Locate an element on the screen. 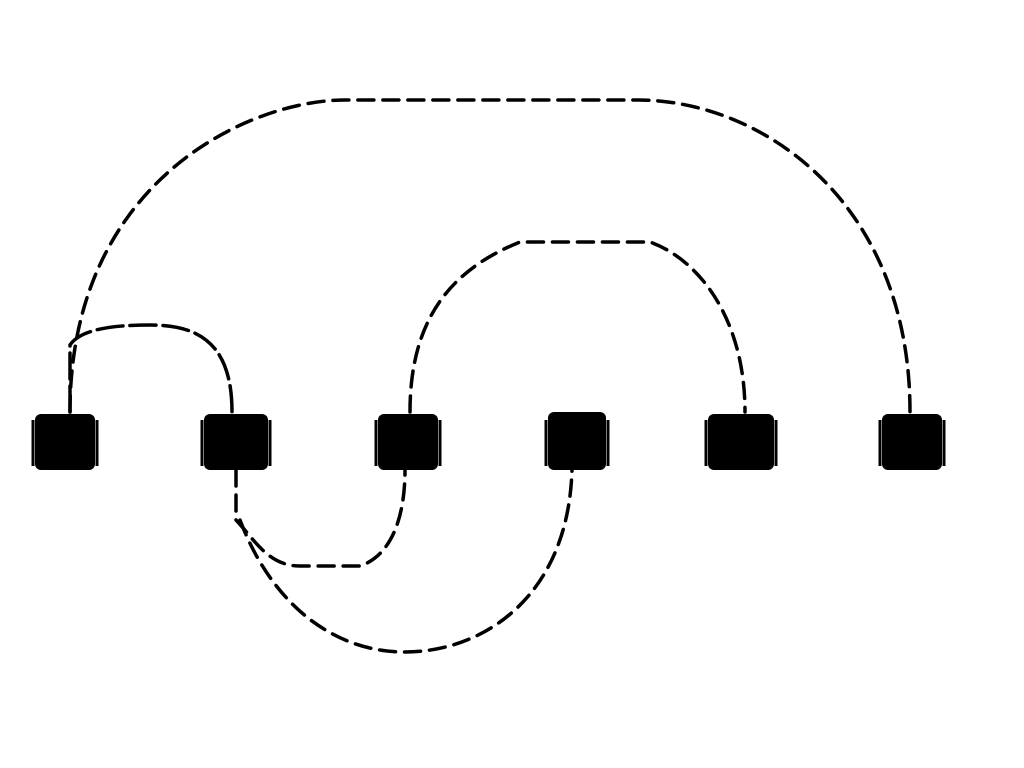 This screenshot has height=768, width=1024. node-n4 is located at coordinates (577, 441).